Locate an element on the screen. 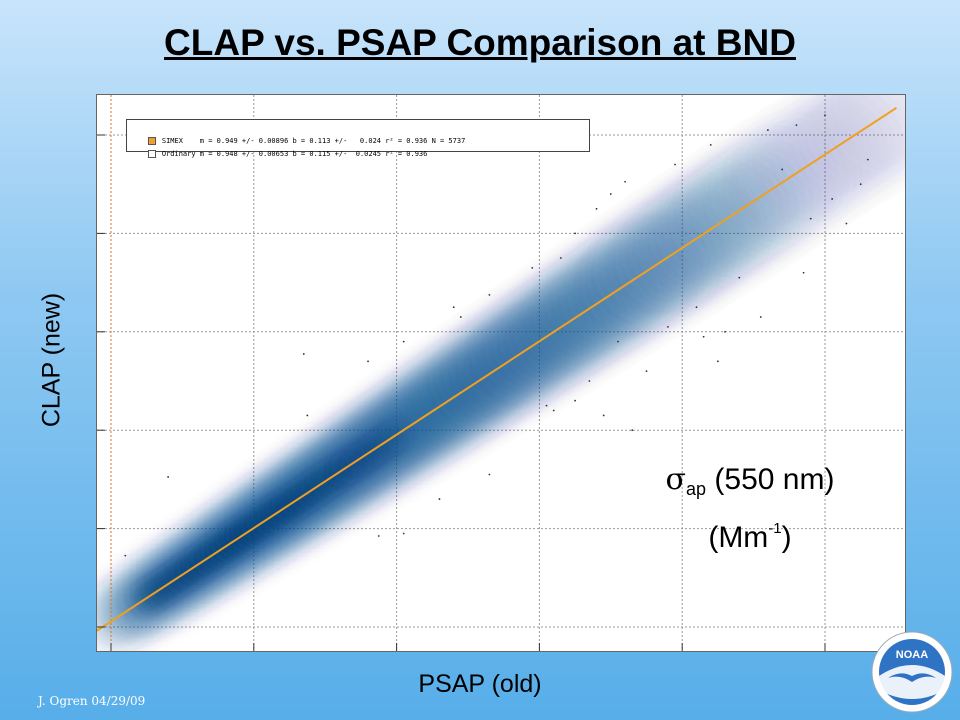 The height and width of the screenshot is (720, 960). noaa-logo: NOAA is located at coordinates (912, 672).